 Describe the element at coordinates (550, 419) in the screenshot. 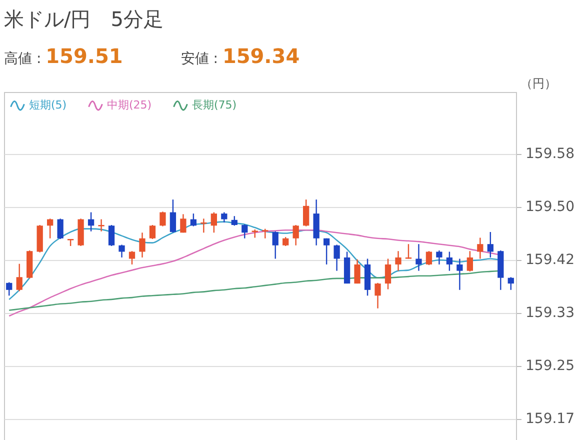

I see `y-tick-label: 159.17` at that location.